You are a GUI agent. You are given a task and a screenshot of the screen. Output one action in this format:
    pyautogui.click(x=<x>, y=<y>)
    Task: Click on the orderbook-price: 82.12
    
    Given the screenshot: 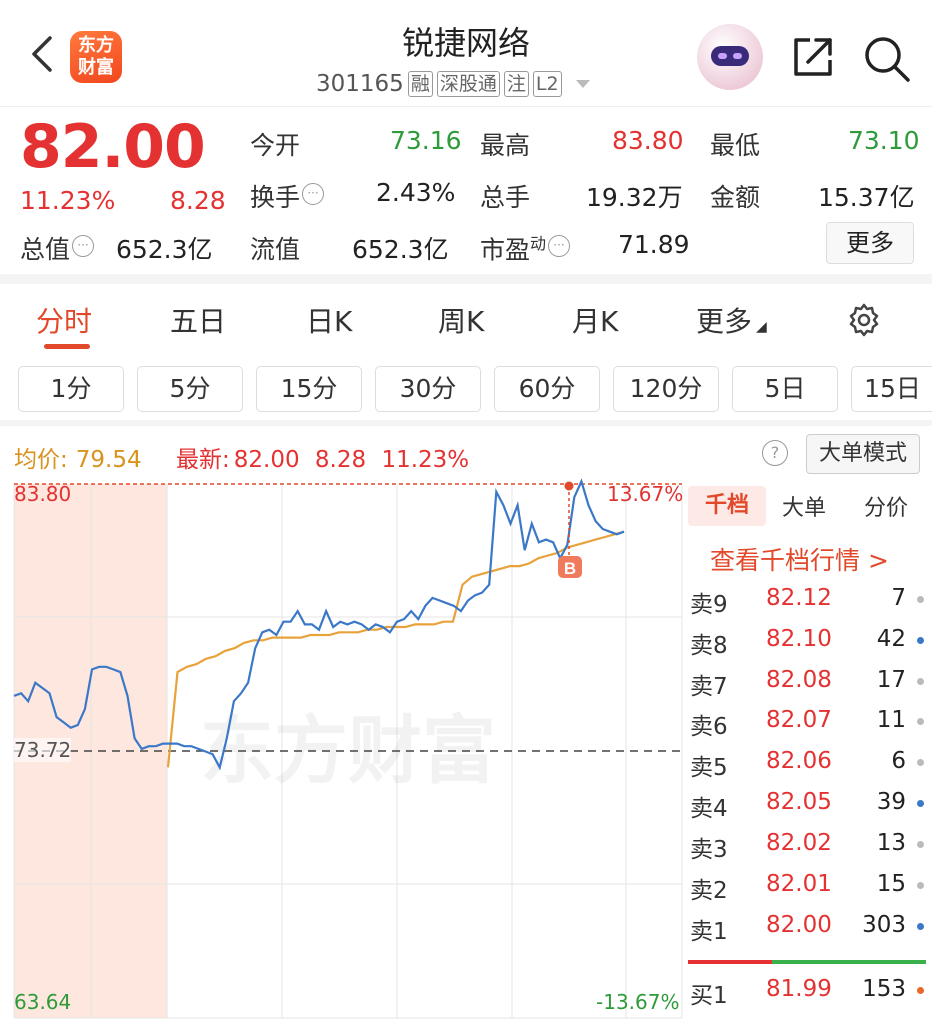 What is the action you would take?
    pyautogui.click(x=799, y=598)
    